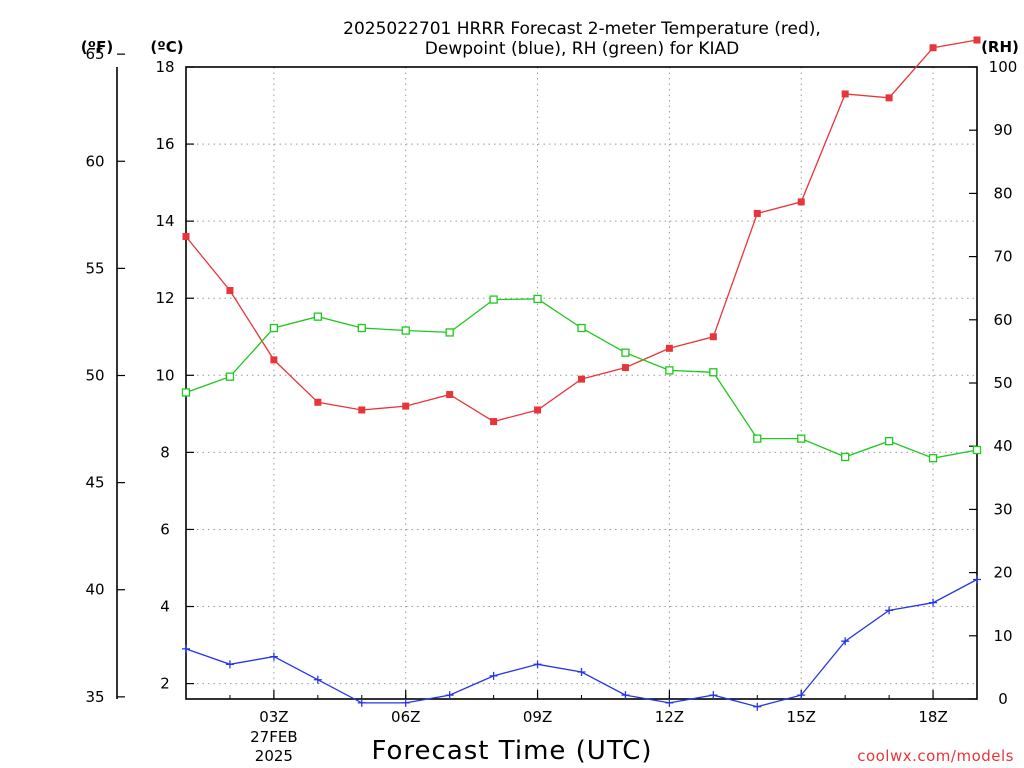  Describe the element at coordinates (581, 643) in the screenshot. I see `series-line` at that location.